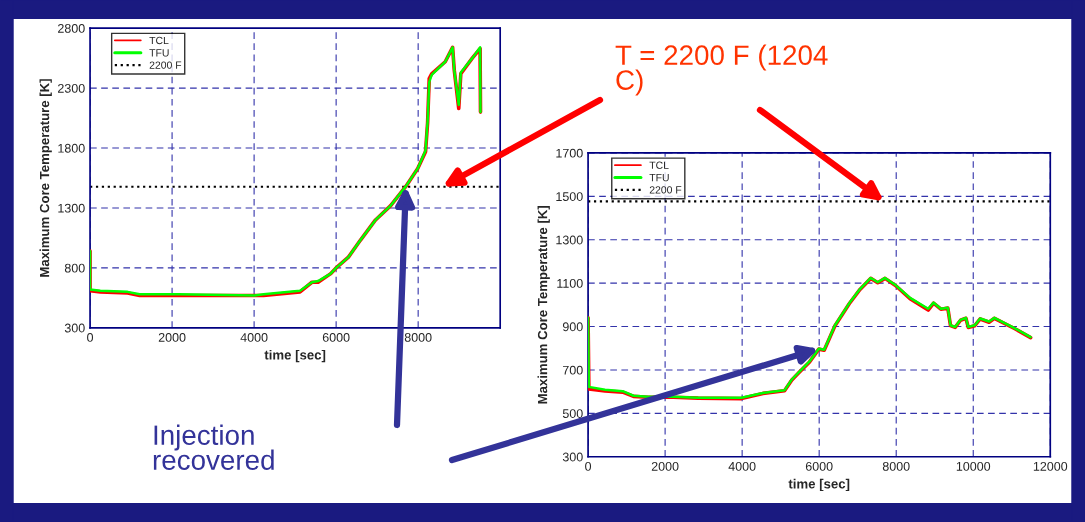 The image size is (1085, 522). I want to click on y-tick-label: 1700, so click(569, 153).